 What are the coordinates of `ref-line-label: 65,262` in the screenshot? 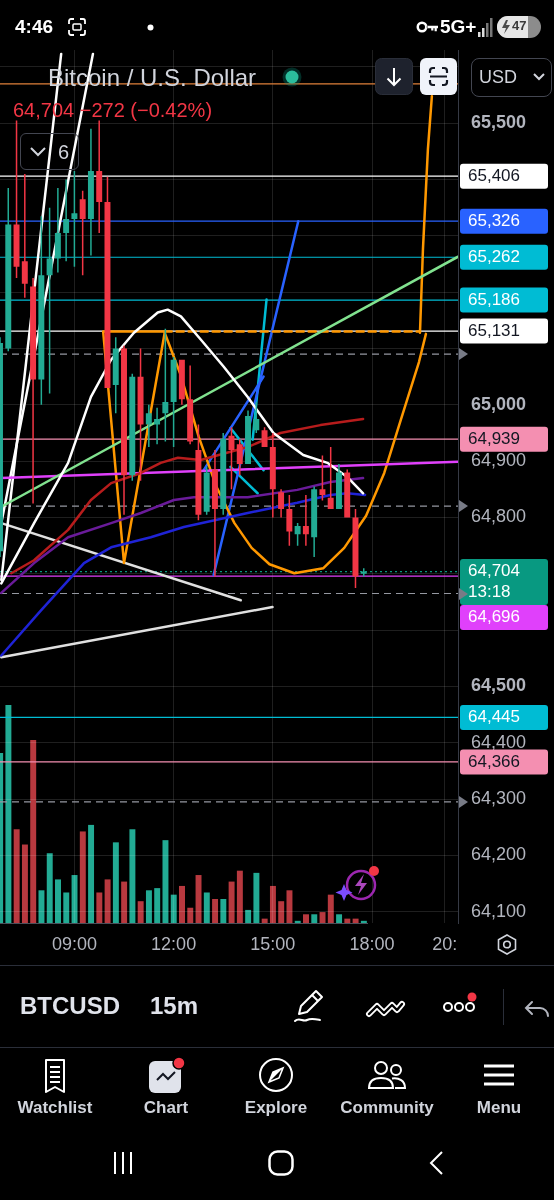 It's located at (494, 256).